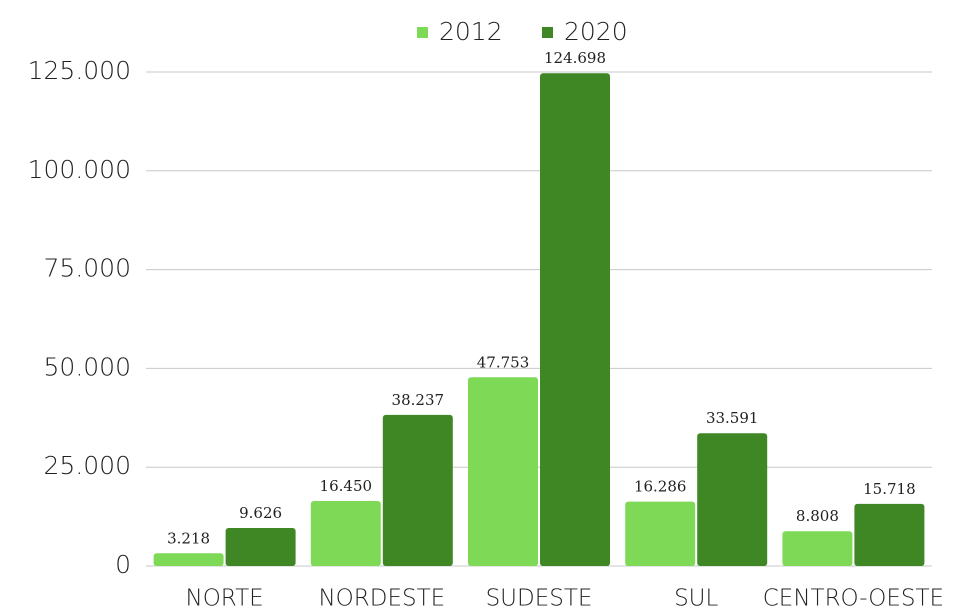  I want to click on x-tick-label: CENTRO-OESTE, so click(853, 599).